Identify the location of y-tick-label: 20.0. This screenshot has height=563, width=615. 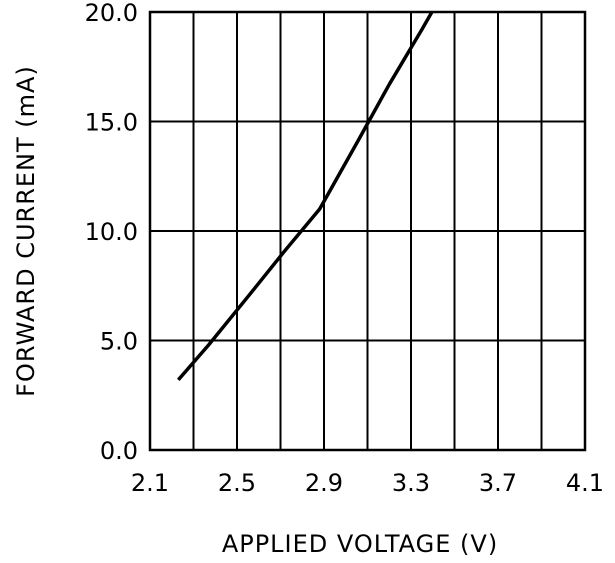
(111, 13).